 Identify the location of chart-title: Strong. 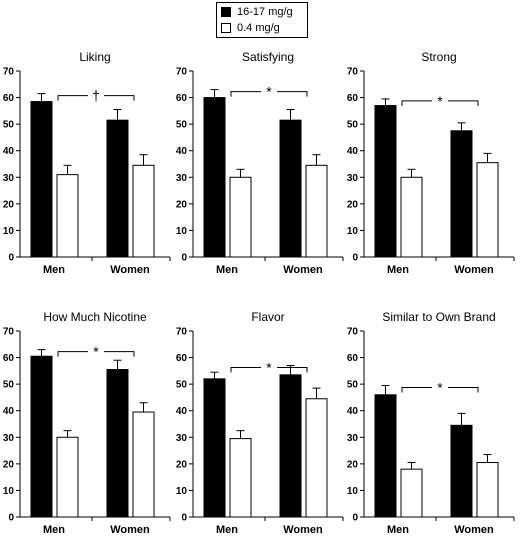
(438, 57).